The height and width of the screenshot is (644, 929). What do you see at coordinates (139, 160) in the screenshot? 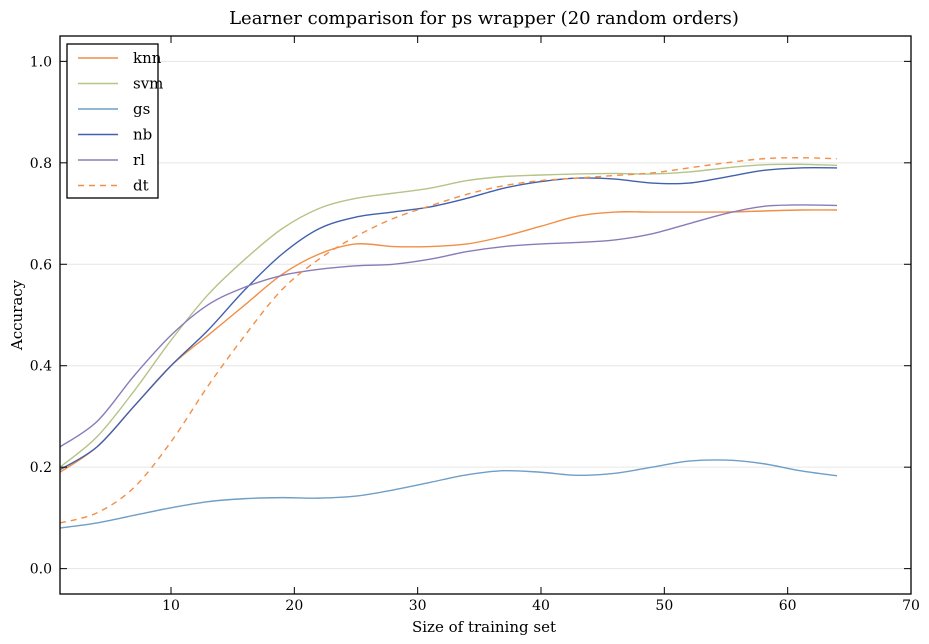
I see `legend-label-rl: rl` at bounding box center [139, 160].